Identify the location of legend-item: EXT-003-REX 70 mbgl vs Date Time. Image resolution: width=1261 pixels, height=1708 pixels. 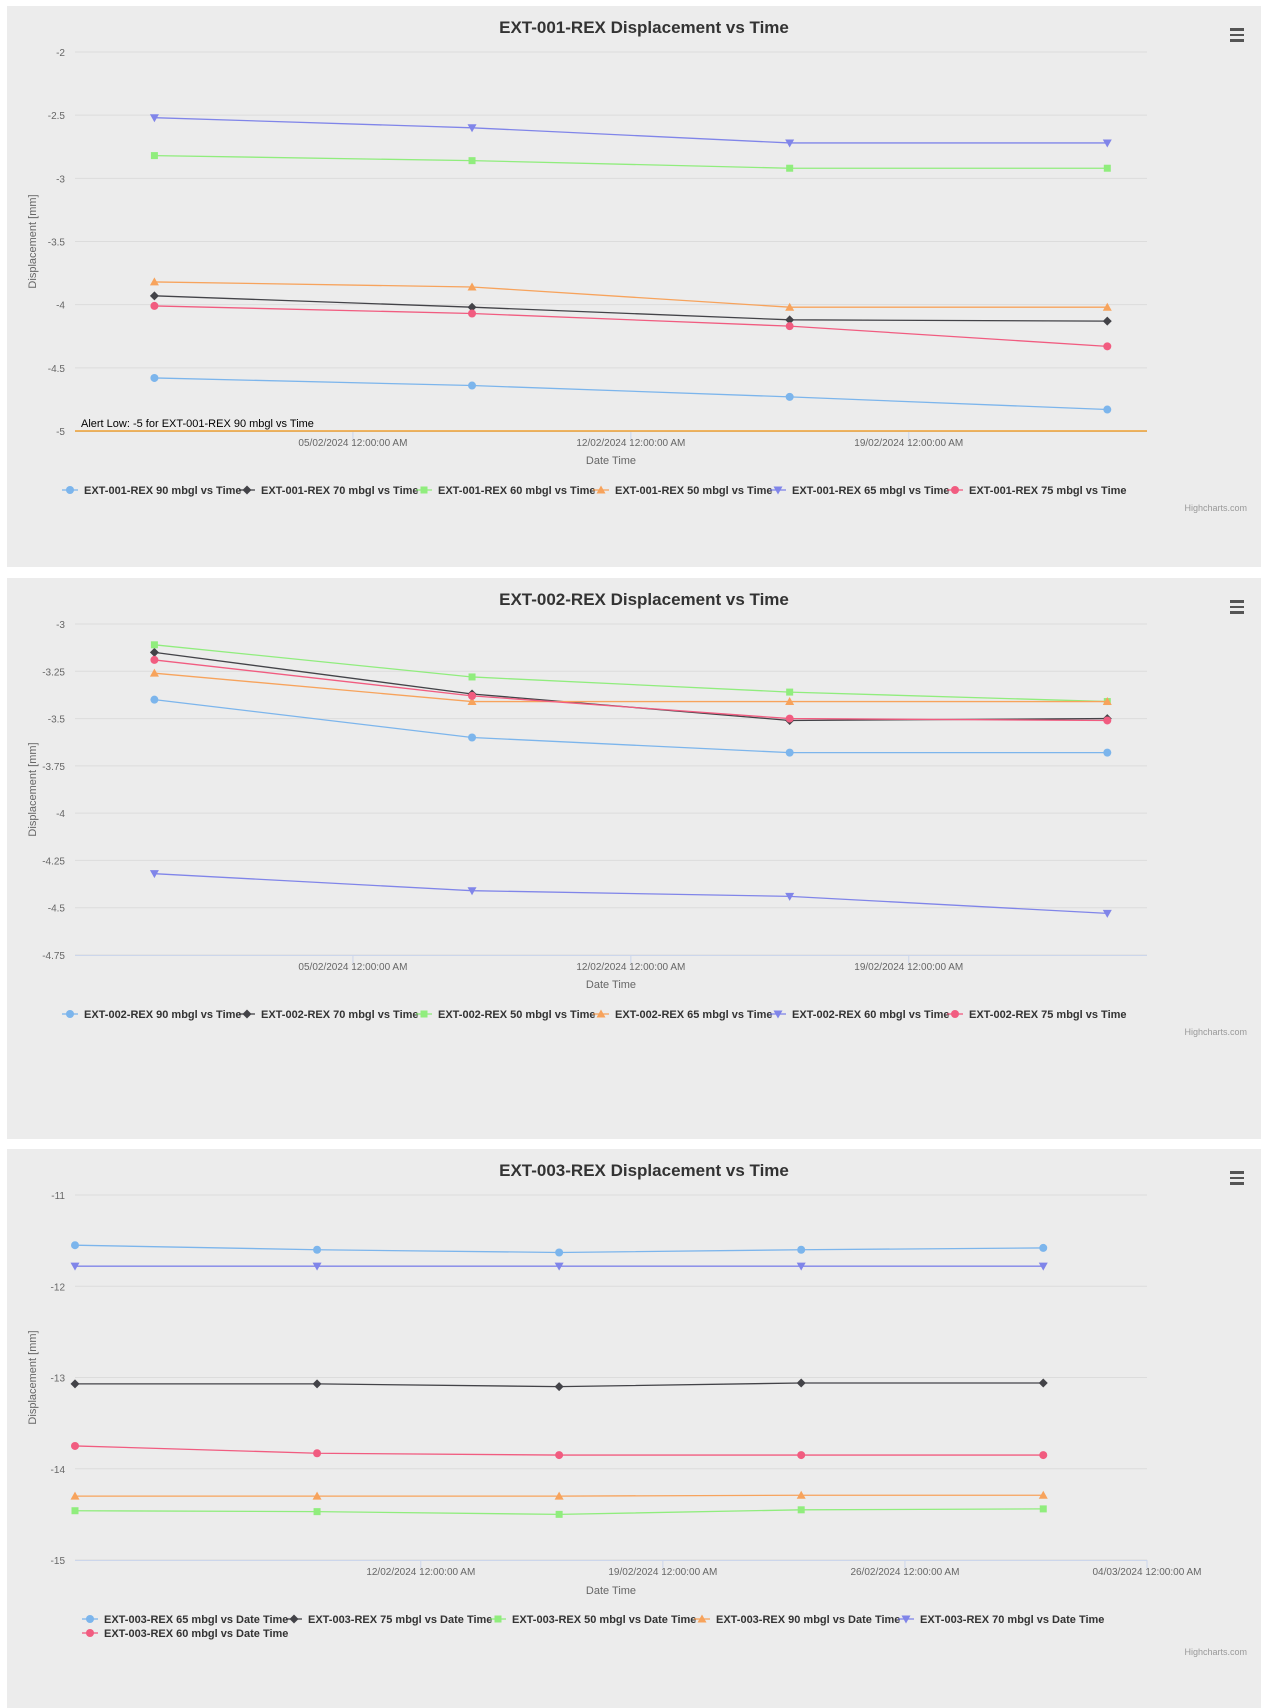
(1001, 1620).